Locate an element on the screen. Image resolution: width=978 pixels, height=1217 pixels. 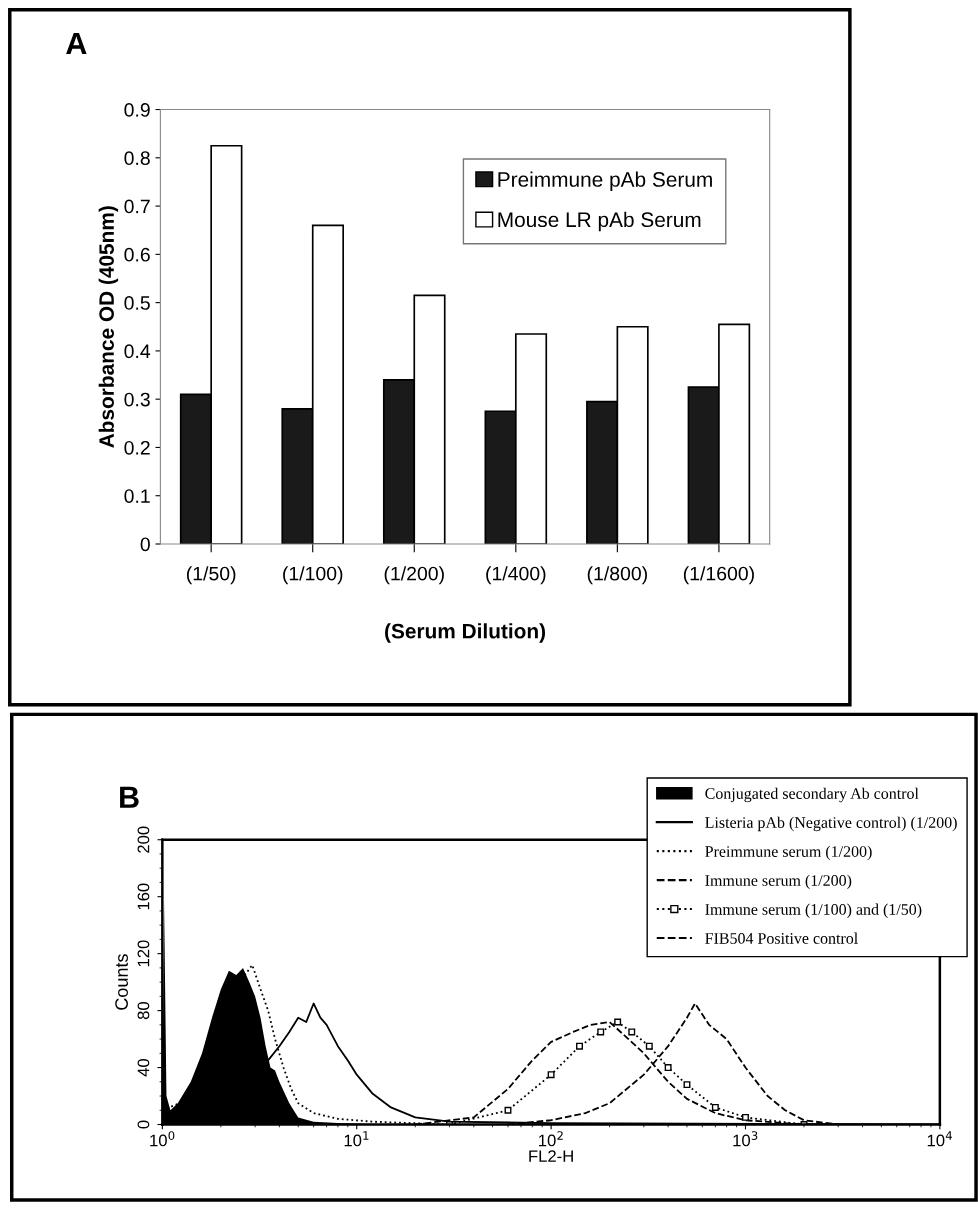
chart-title: A is located at coordinates (76, 43).